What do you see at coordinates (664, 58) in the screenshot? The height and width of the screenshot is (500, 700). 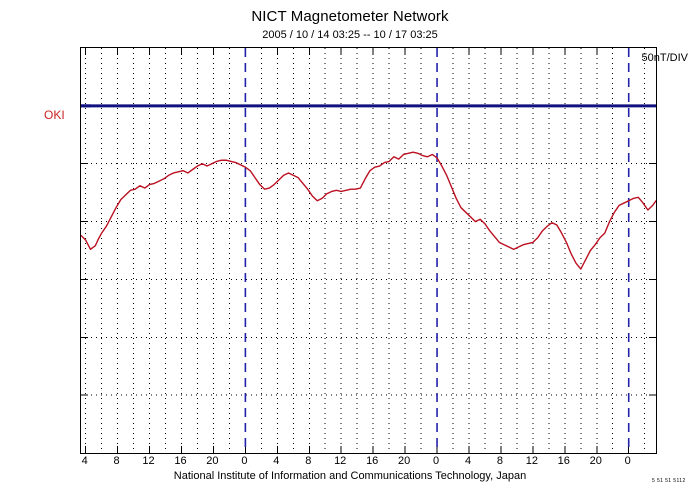 I see `scale-label: 50nT/DIV` at bounding box center [664, 58].